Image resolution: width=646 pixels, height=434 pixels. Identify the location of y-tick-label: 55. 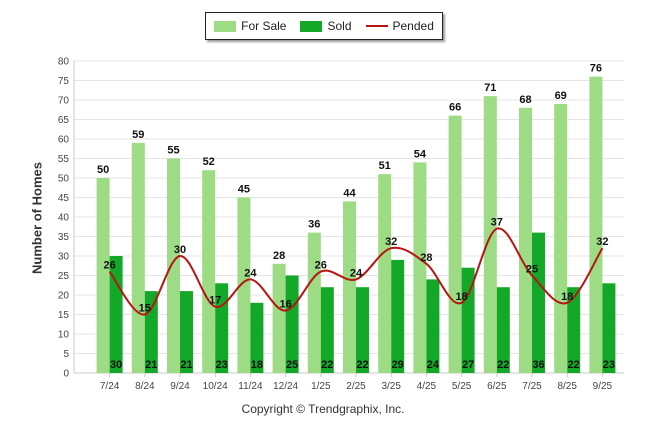
(64, 159).